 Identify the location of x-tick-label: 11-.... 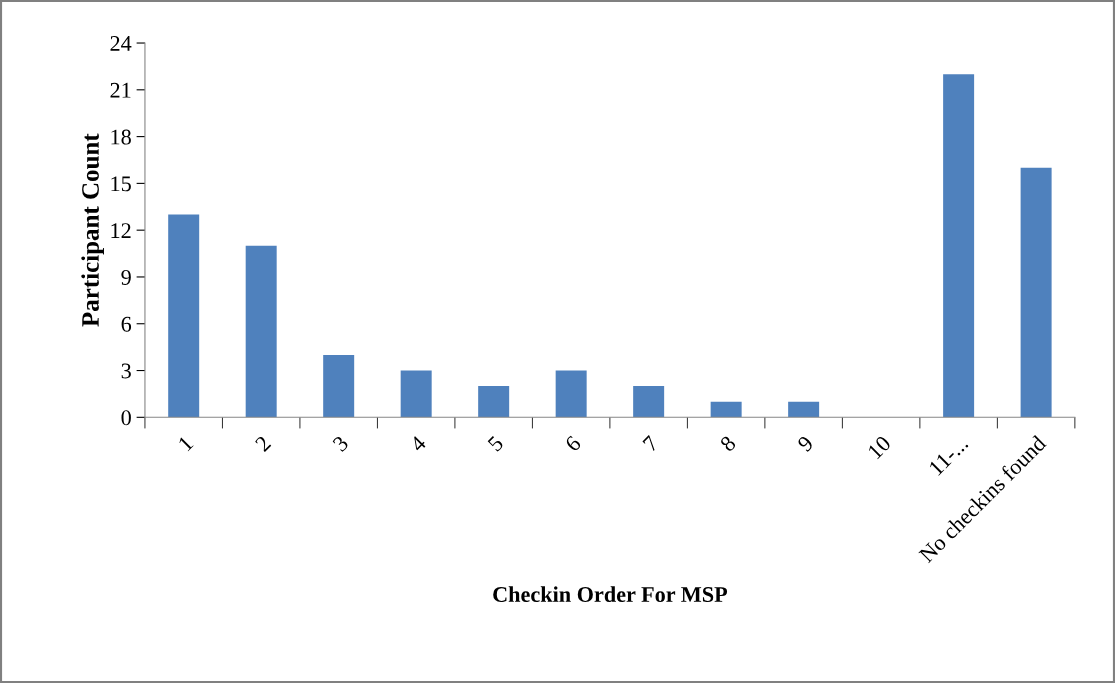
(948, 455).